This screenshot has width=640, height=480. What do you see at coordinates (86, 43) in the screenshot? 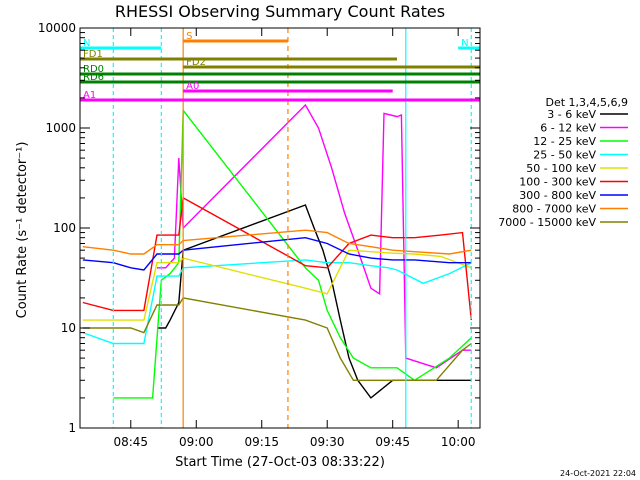
I see `flag-label-1: N` at bounding box center [86, 43].